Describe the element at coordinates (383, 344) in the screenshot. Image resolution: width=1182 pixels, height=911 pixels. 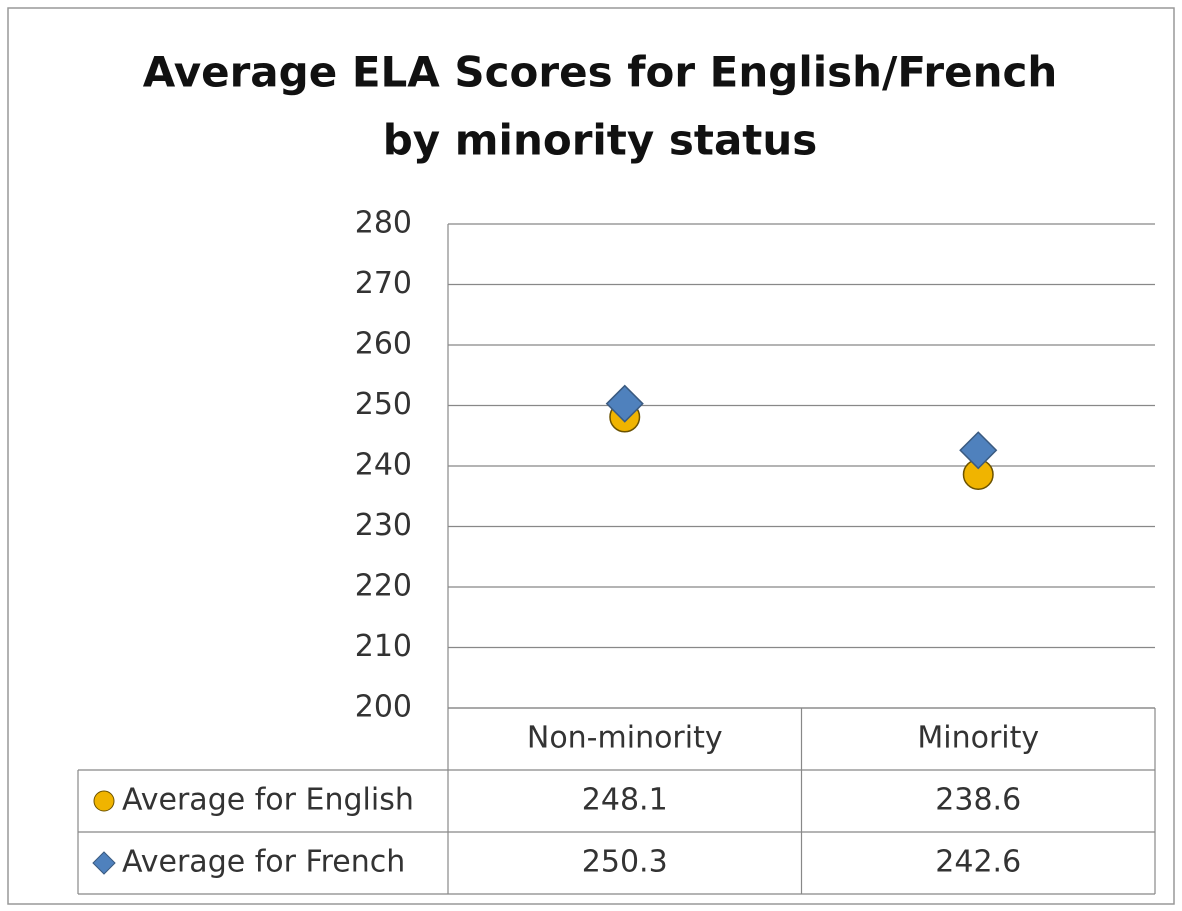
I see `y-tick-label: 260` at that location.